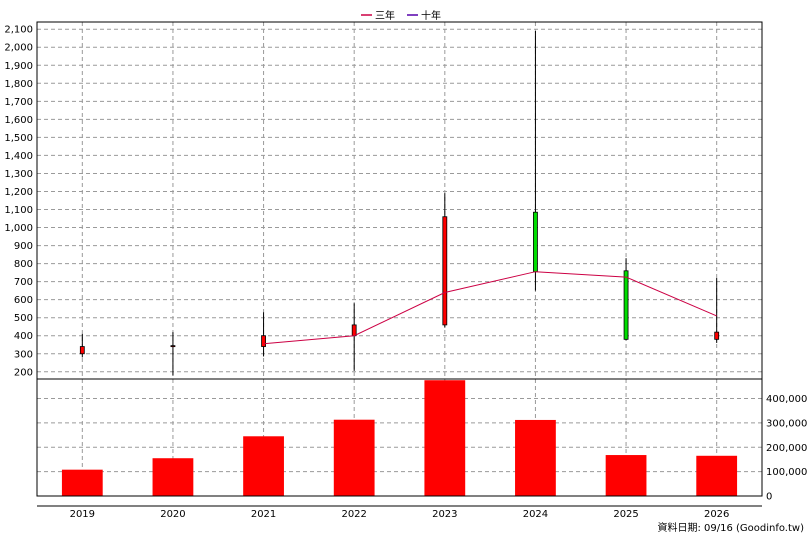 The width and height of the screenshot is (808, 545). I want to click on source-footnote: 資料日期: 09/16 (Goodinfo.tw), so click(730, 527).